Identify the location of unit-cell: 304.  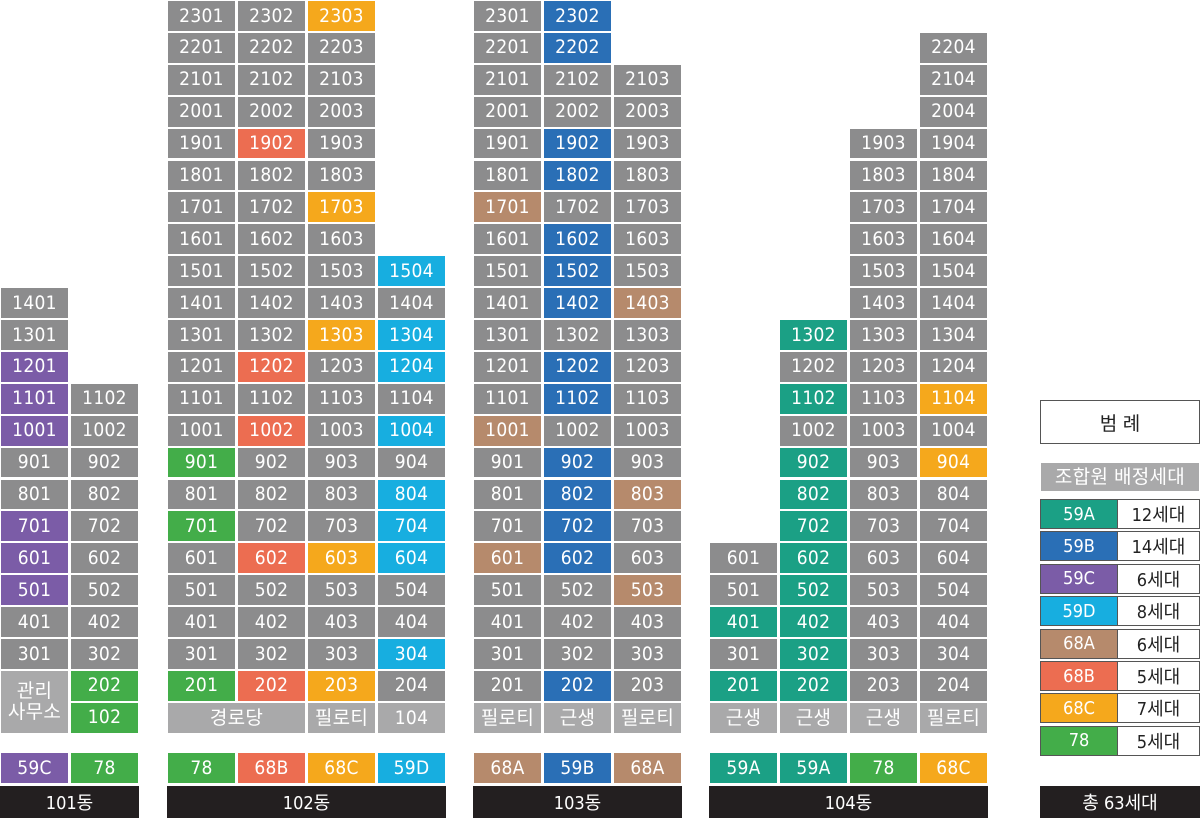
(953, 654).